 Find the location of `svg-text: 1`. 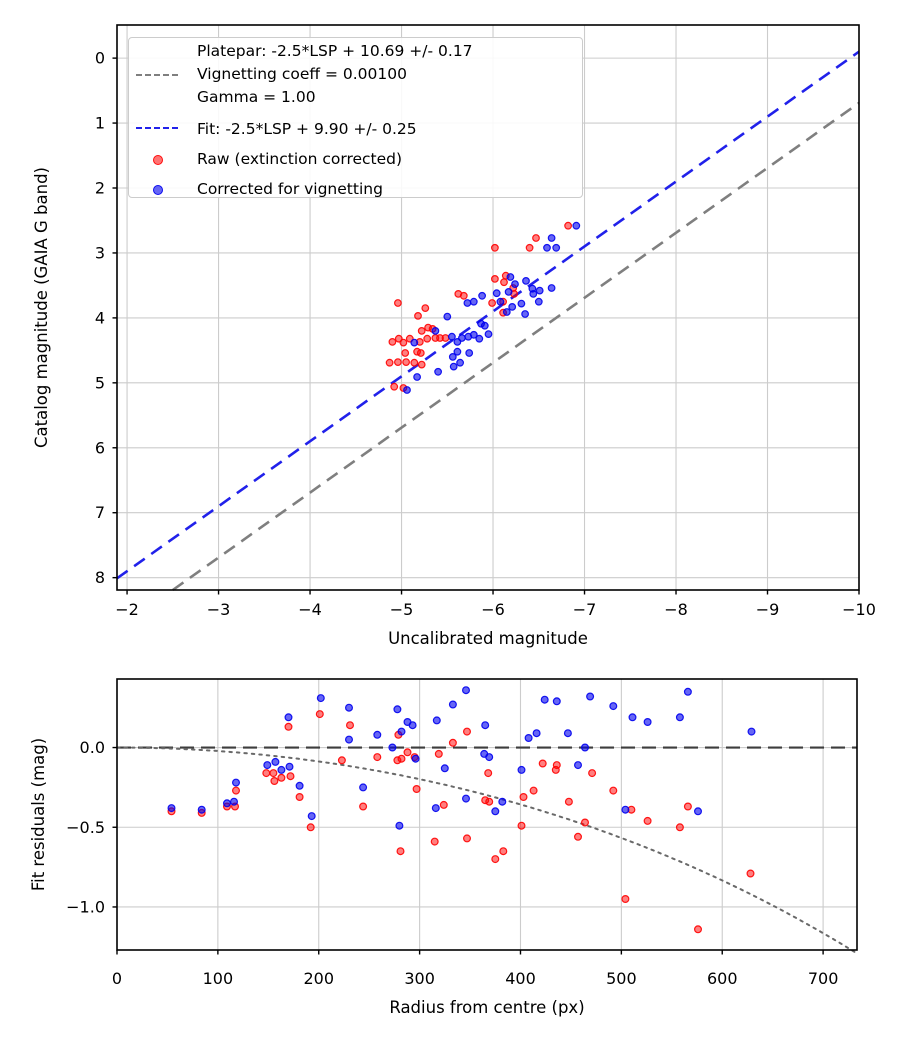

svg-text: 1 is located at coordinates (100, 123).